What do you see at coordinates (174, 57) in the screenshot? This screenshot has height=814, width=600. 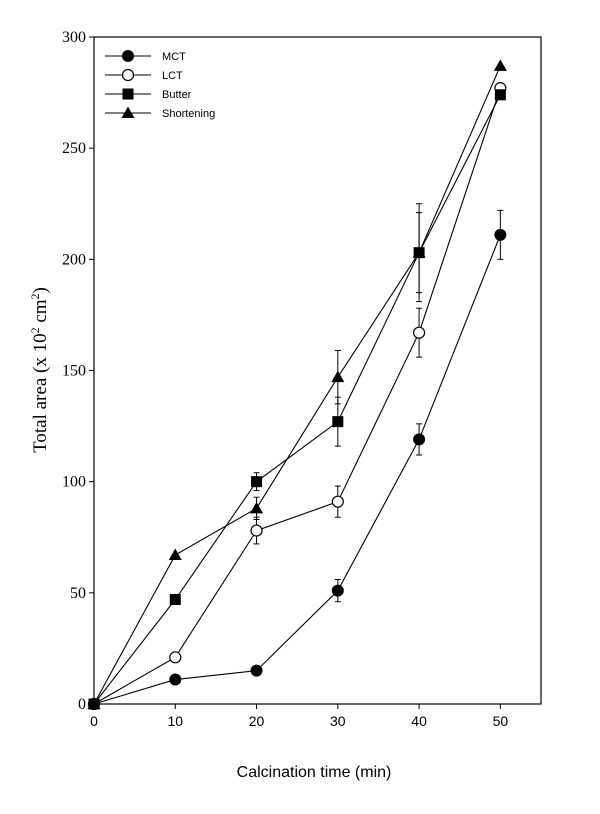 I see `legend-label-mct: MCT` at bounding box center [174, 57].